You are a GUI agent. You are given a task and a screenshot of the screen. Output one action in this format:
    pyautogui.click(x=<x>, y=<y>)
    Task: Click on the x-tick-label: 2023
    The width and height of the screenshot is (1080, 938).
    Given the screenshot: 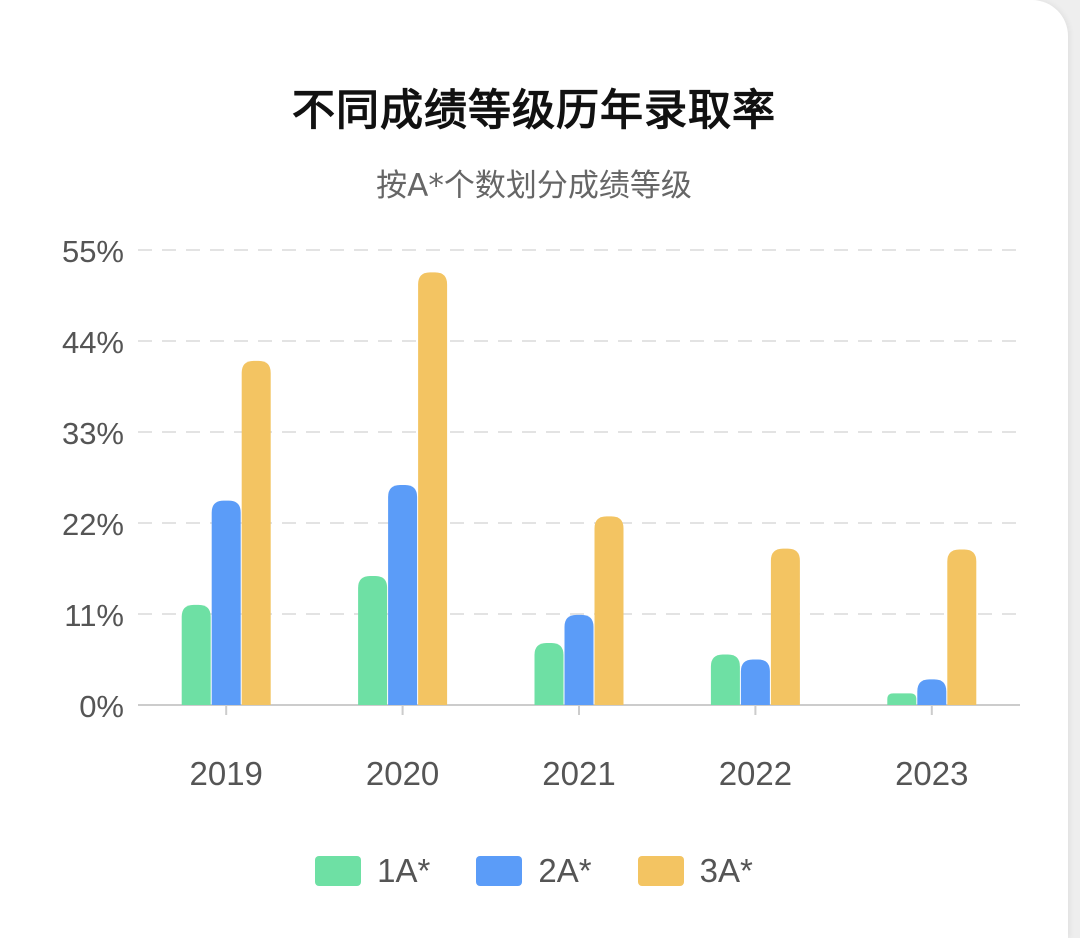 What is the action you would take?
    pyautogui.click(x=931, y=773)
    